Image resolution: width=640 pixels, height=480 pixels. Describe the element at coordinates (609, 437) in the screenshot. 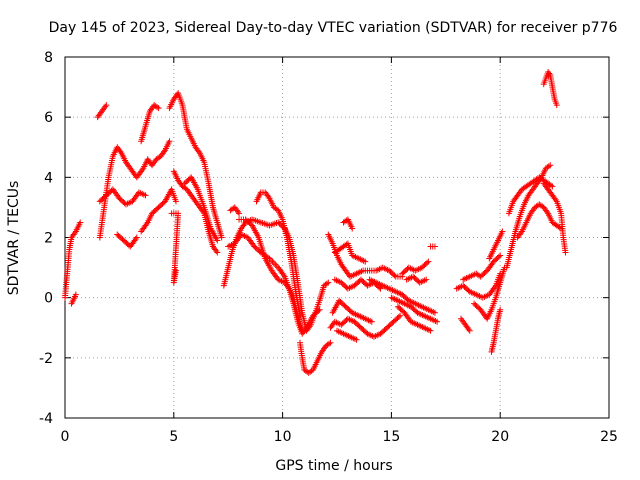

I see `x-tick-label: 25` at that location.